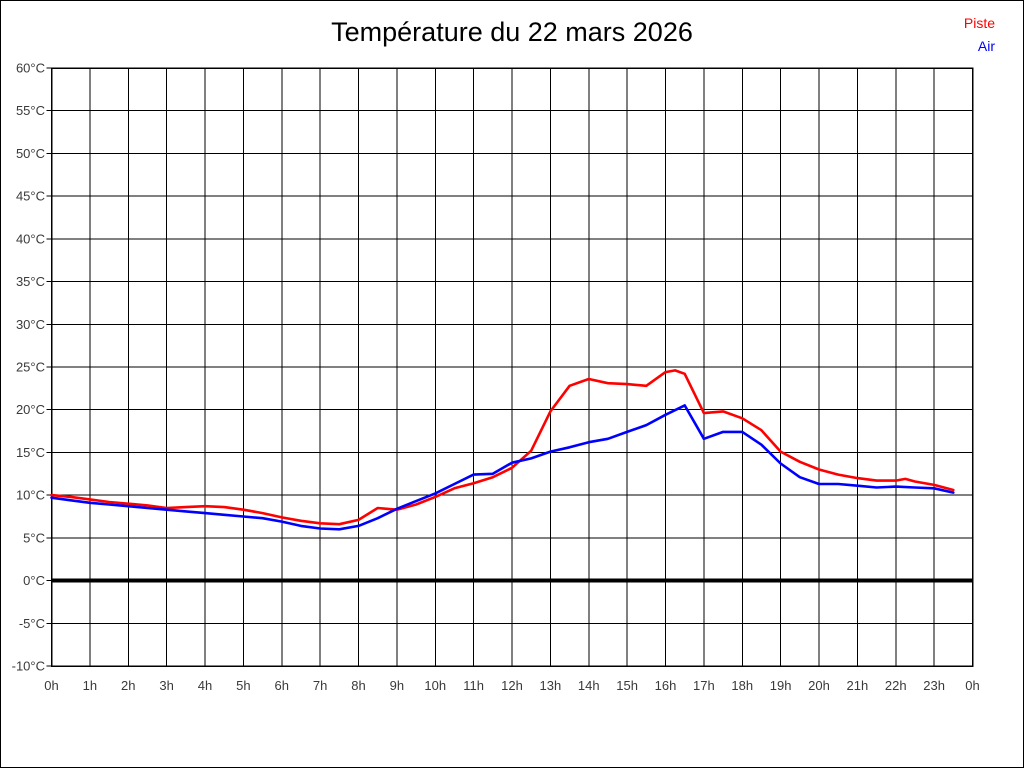 The width and height of the screenshot is (1024, 768). I want to click on x-axis-label: 22h, so click(896, 685).